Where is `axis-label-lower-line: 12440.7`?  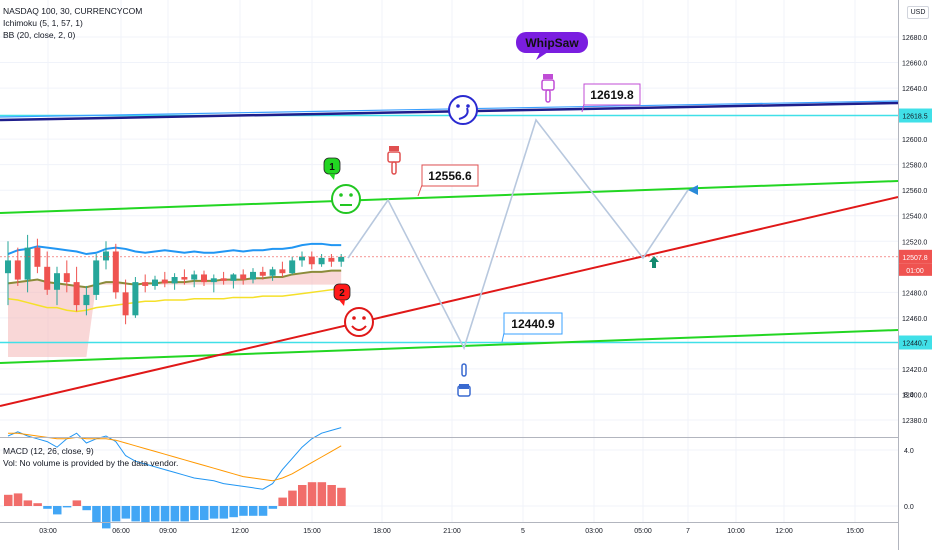
axis-label-lower-line: 12440.7 is located at coordinates (914, 344).